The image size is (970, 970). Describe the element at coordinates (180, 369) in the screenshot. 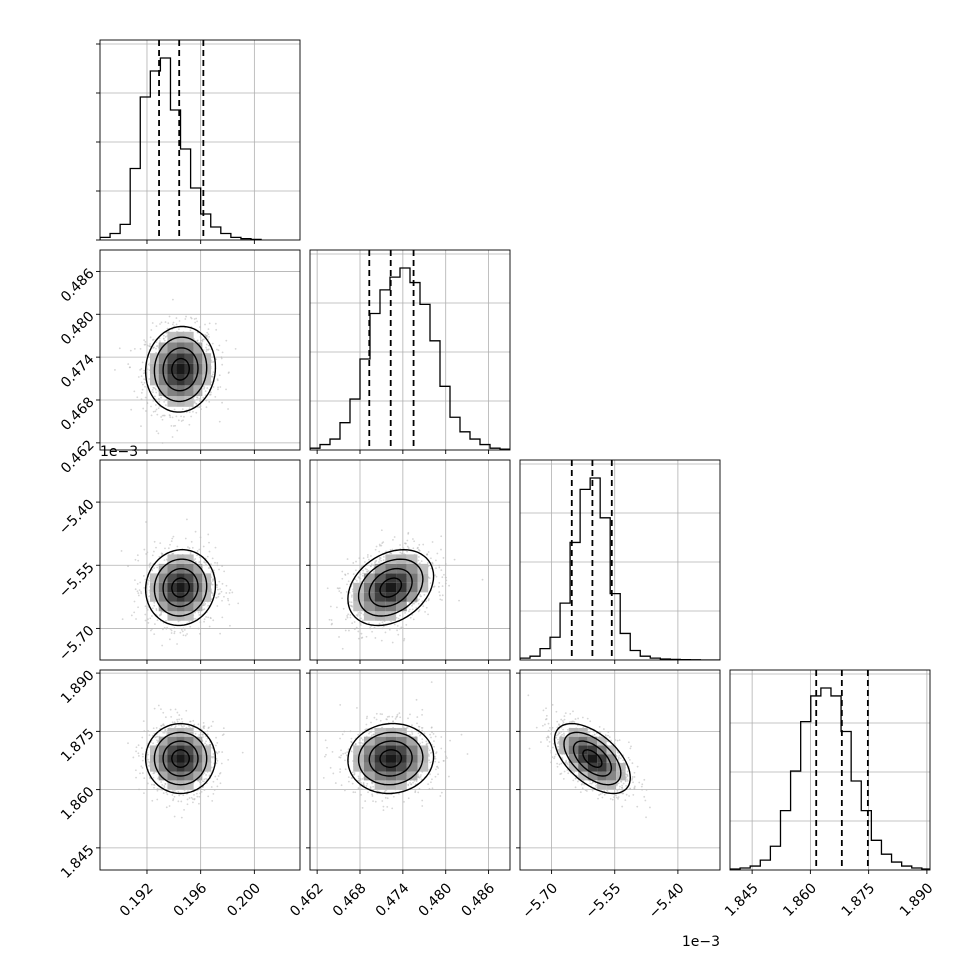

I see `contour-line` at that location.